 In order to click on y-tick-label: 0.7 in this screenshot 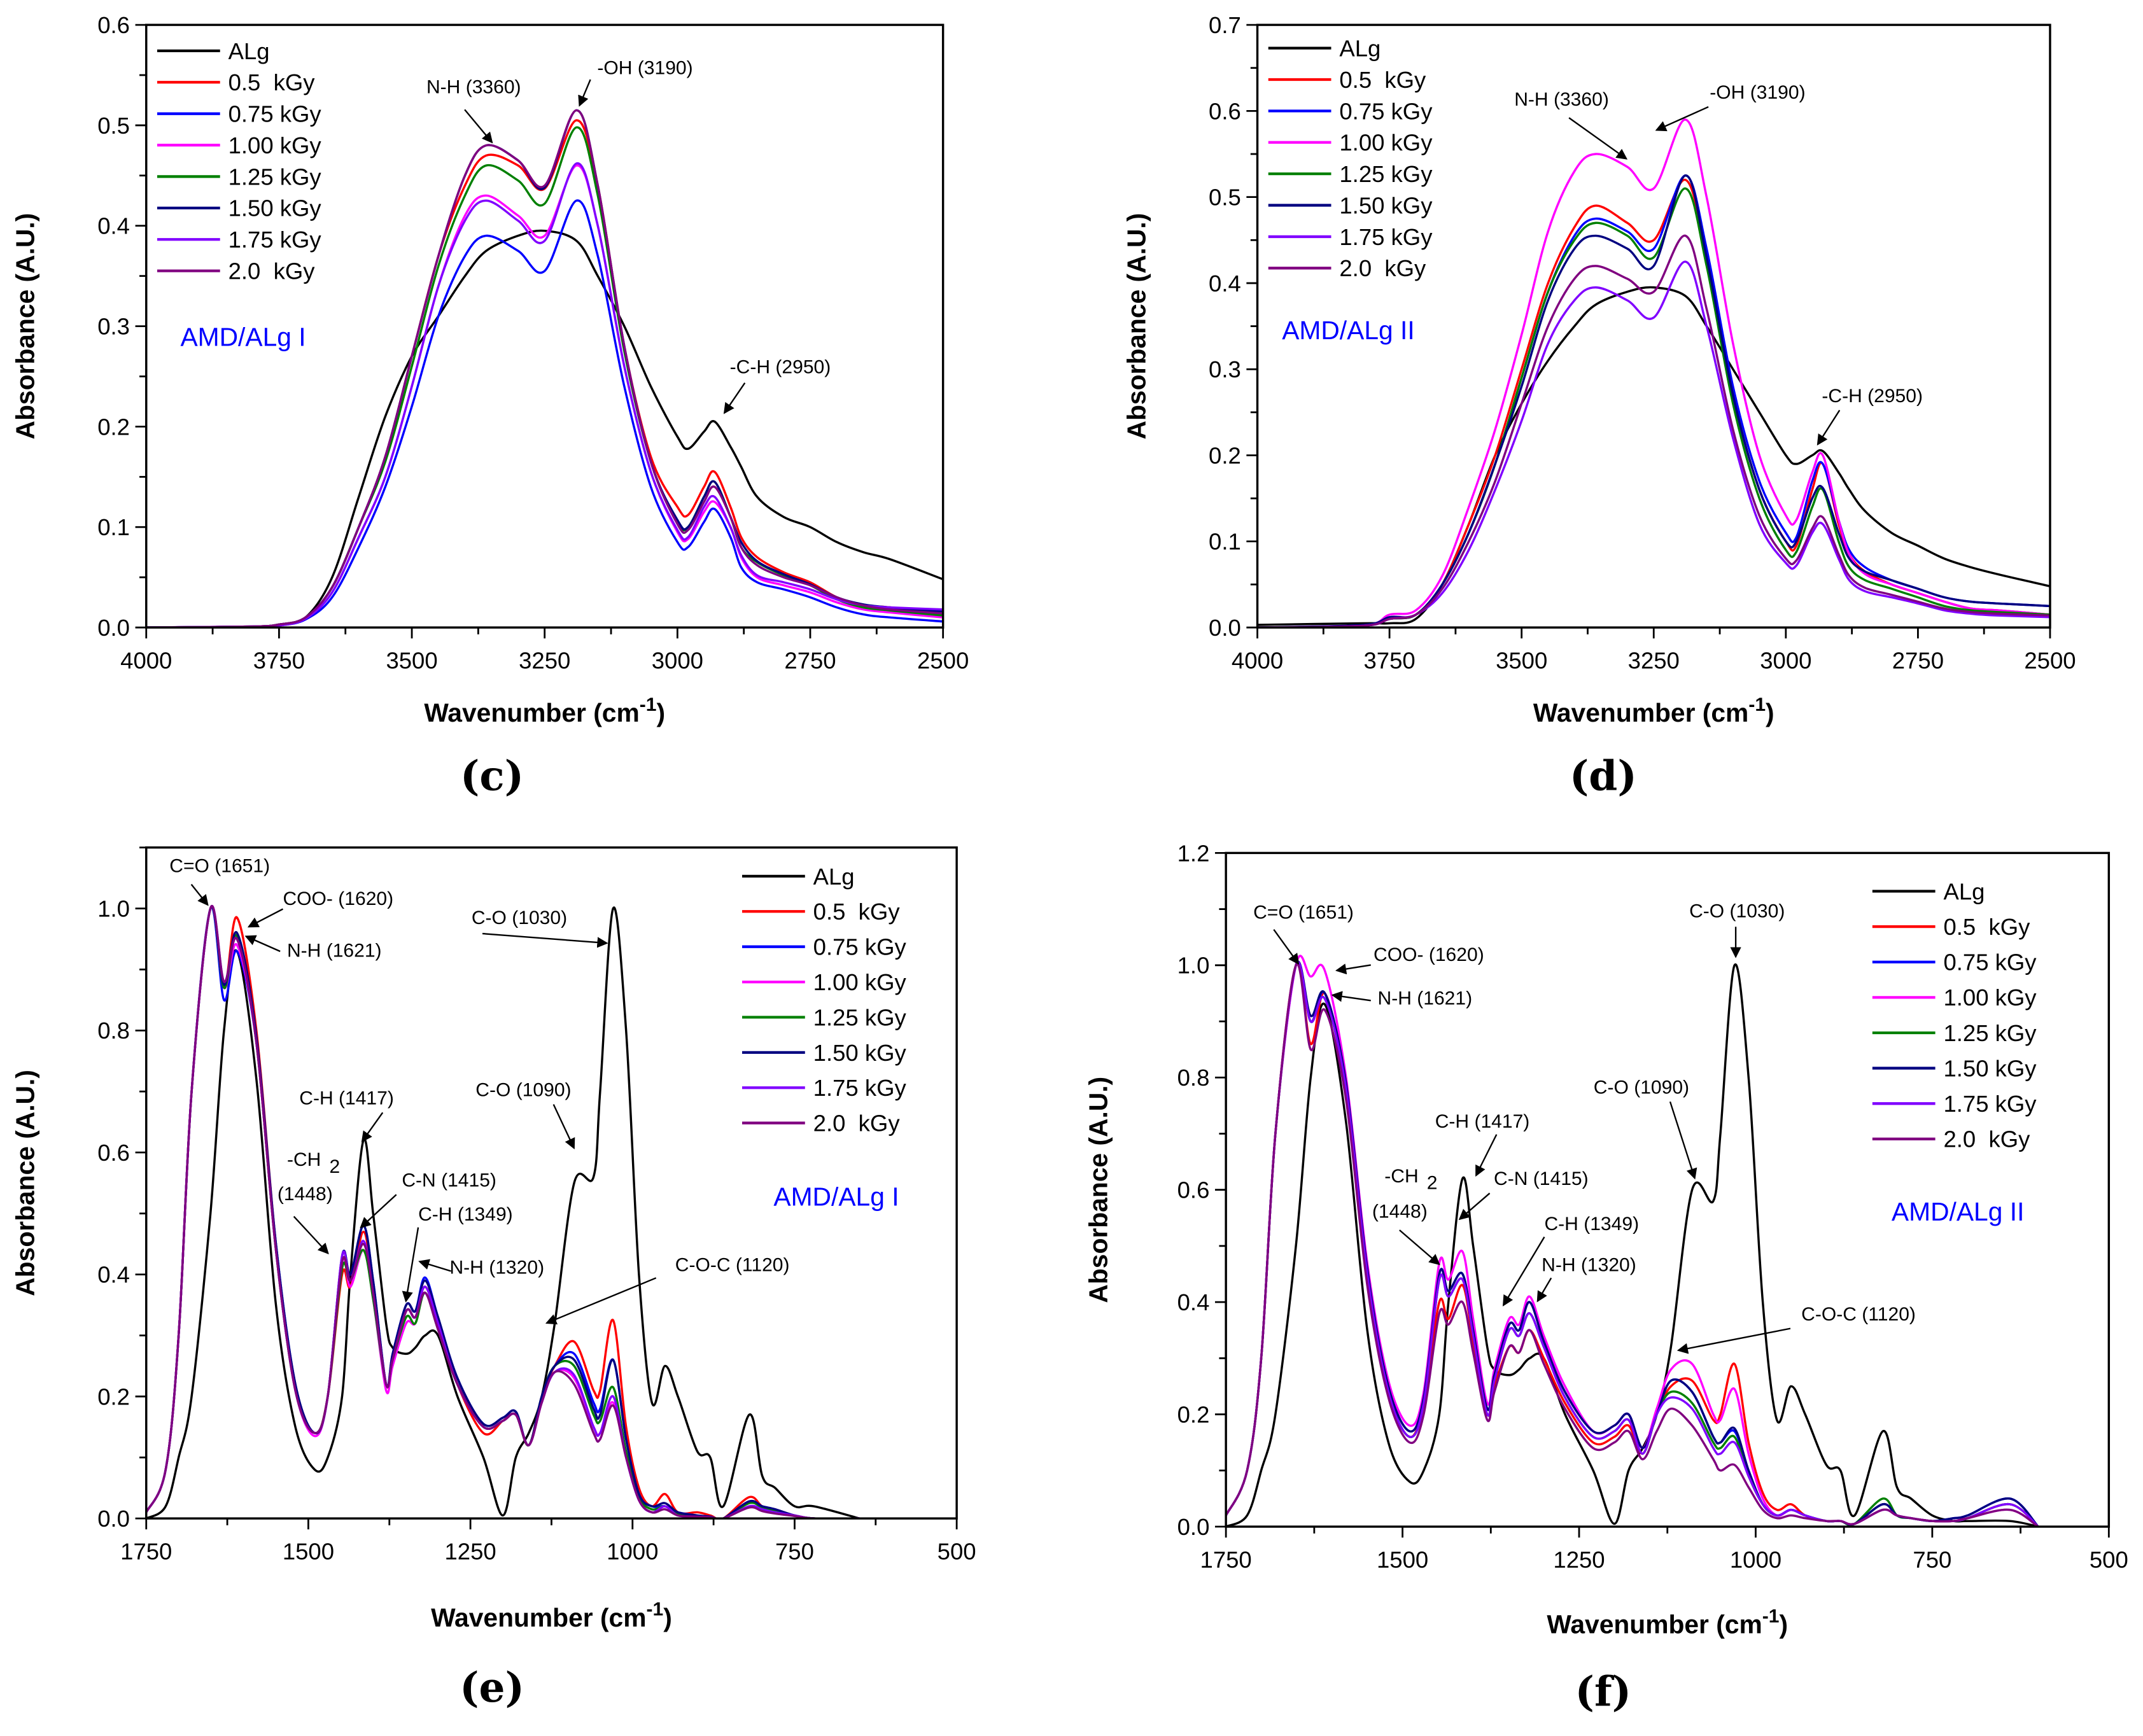, I will do `click(1225, 25)`.